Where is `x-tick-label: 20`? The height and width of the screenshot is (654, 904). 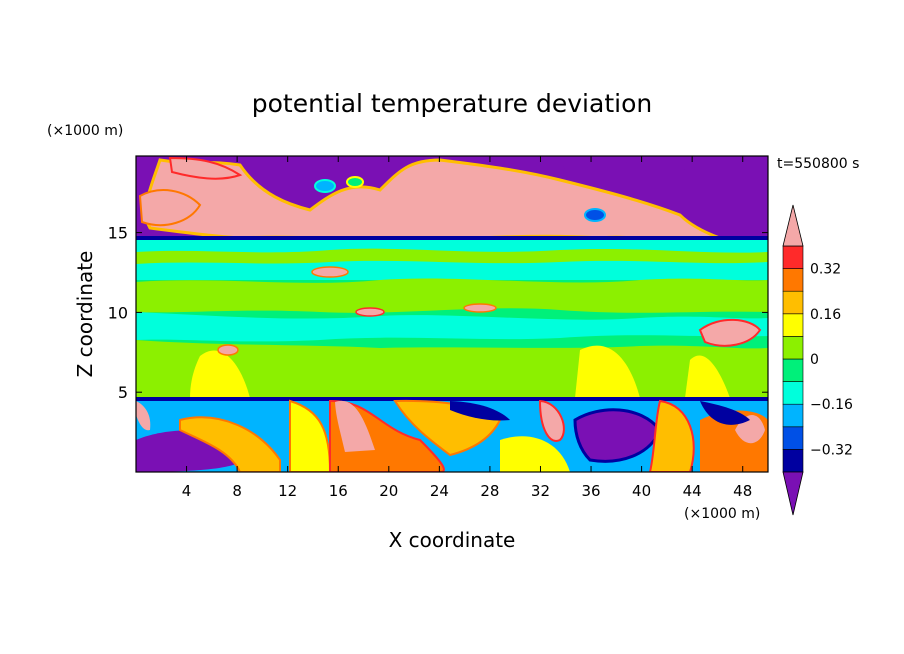 x-tick-label: 20 is located at coordinates (388, 491).